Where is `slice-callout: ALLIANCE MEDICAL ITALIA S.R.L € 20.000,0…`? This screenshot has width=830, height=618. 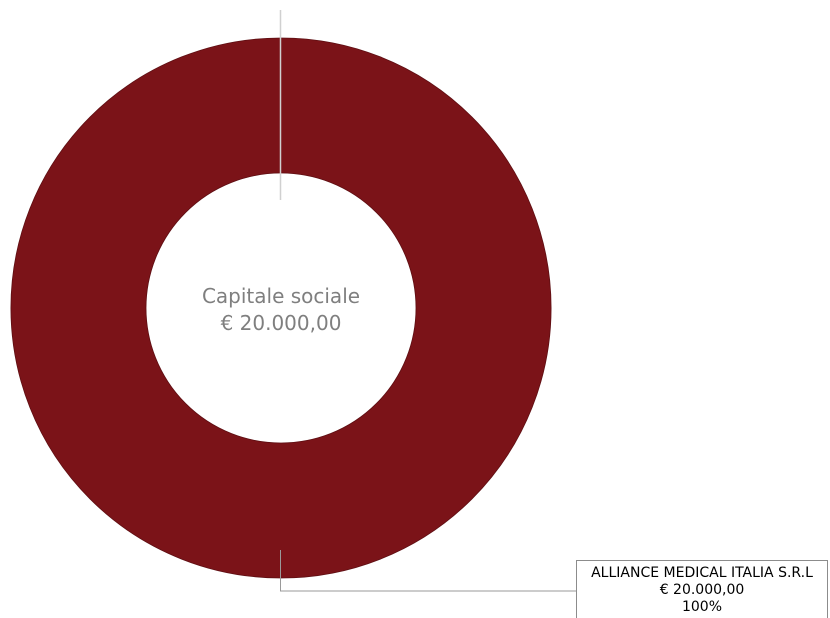 slice-callout: ALLIANCE MEDICAL ITALIA S.R.L € 20.000,0… is located at coordinates (702, 589).